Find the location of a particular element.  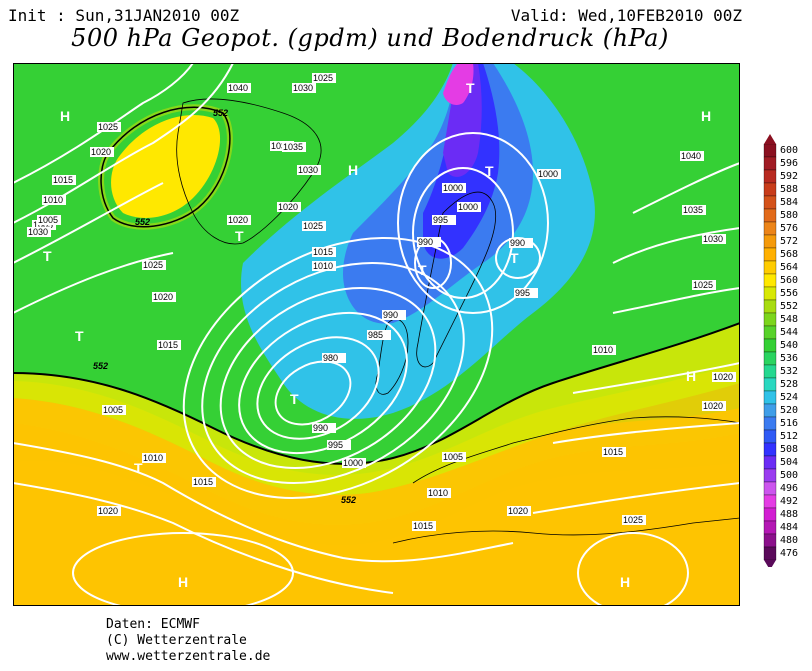

scale-label: 532 is located at coordinates (789, 371).